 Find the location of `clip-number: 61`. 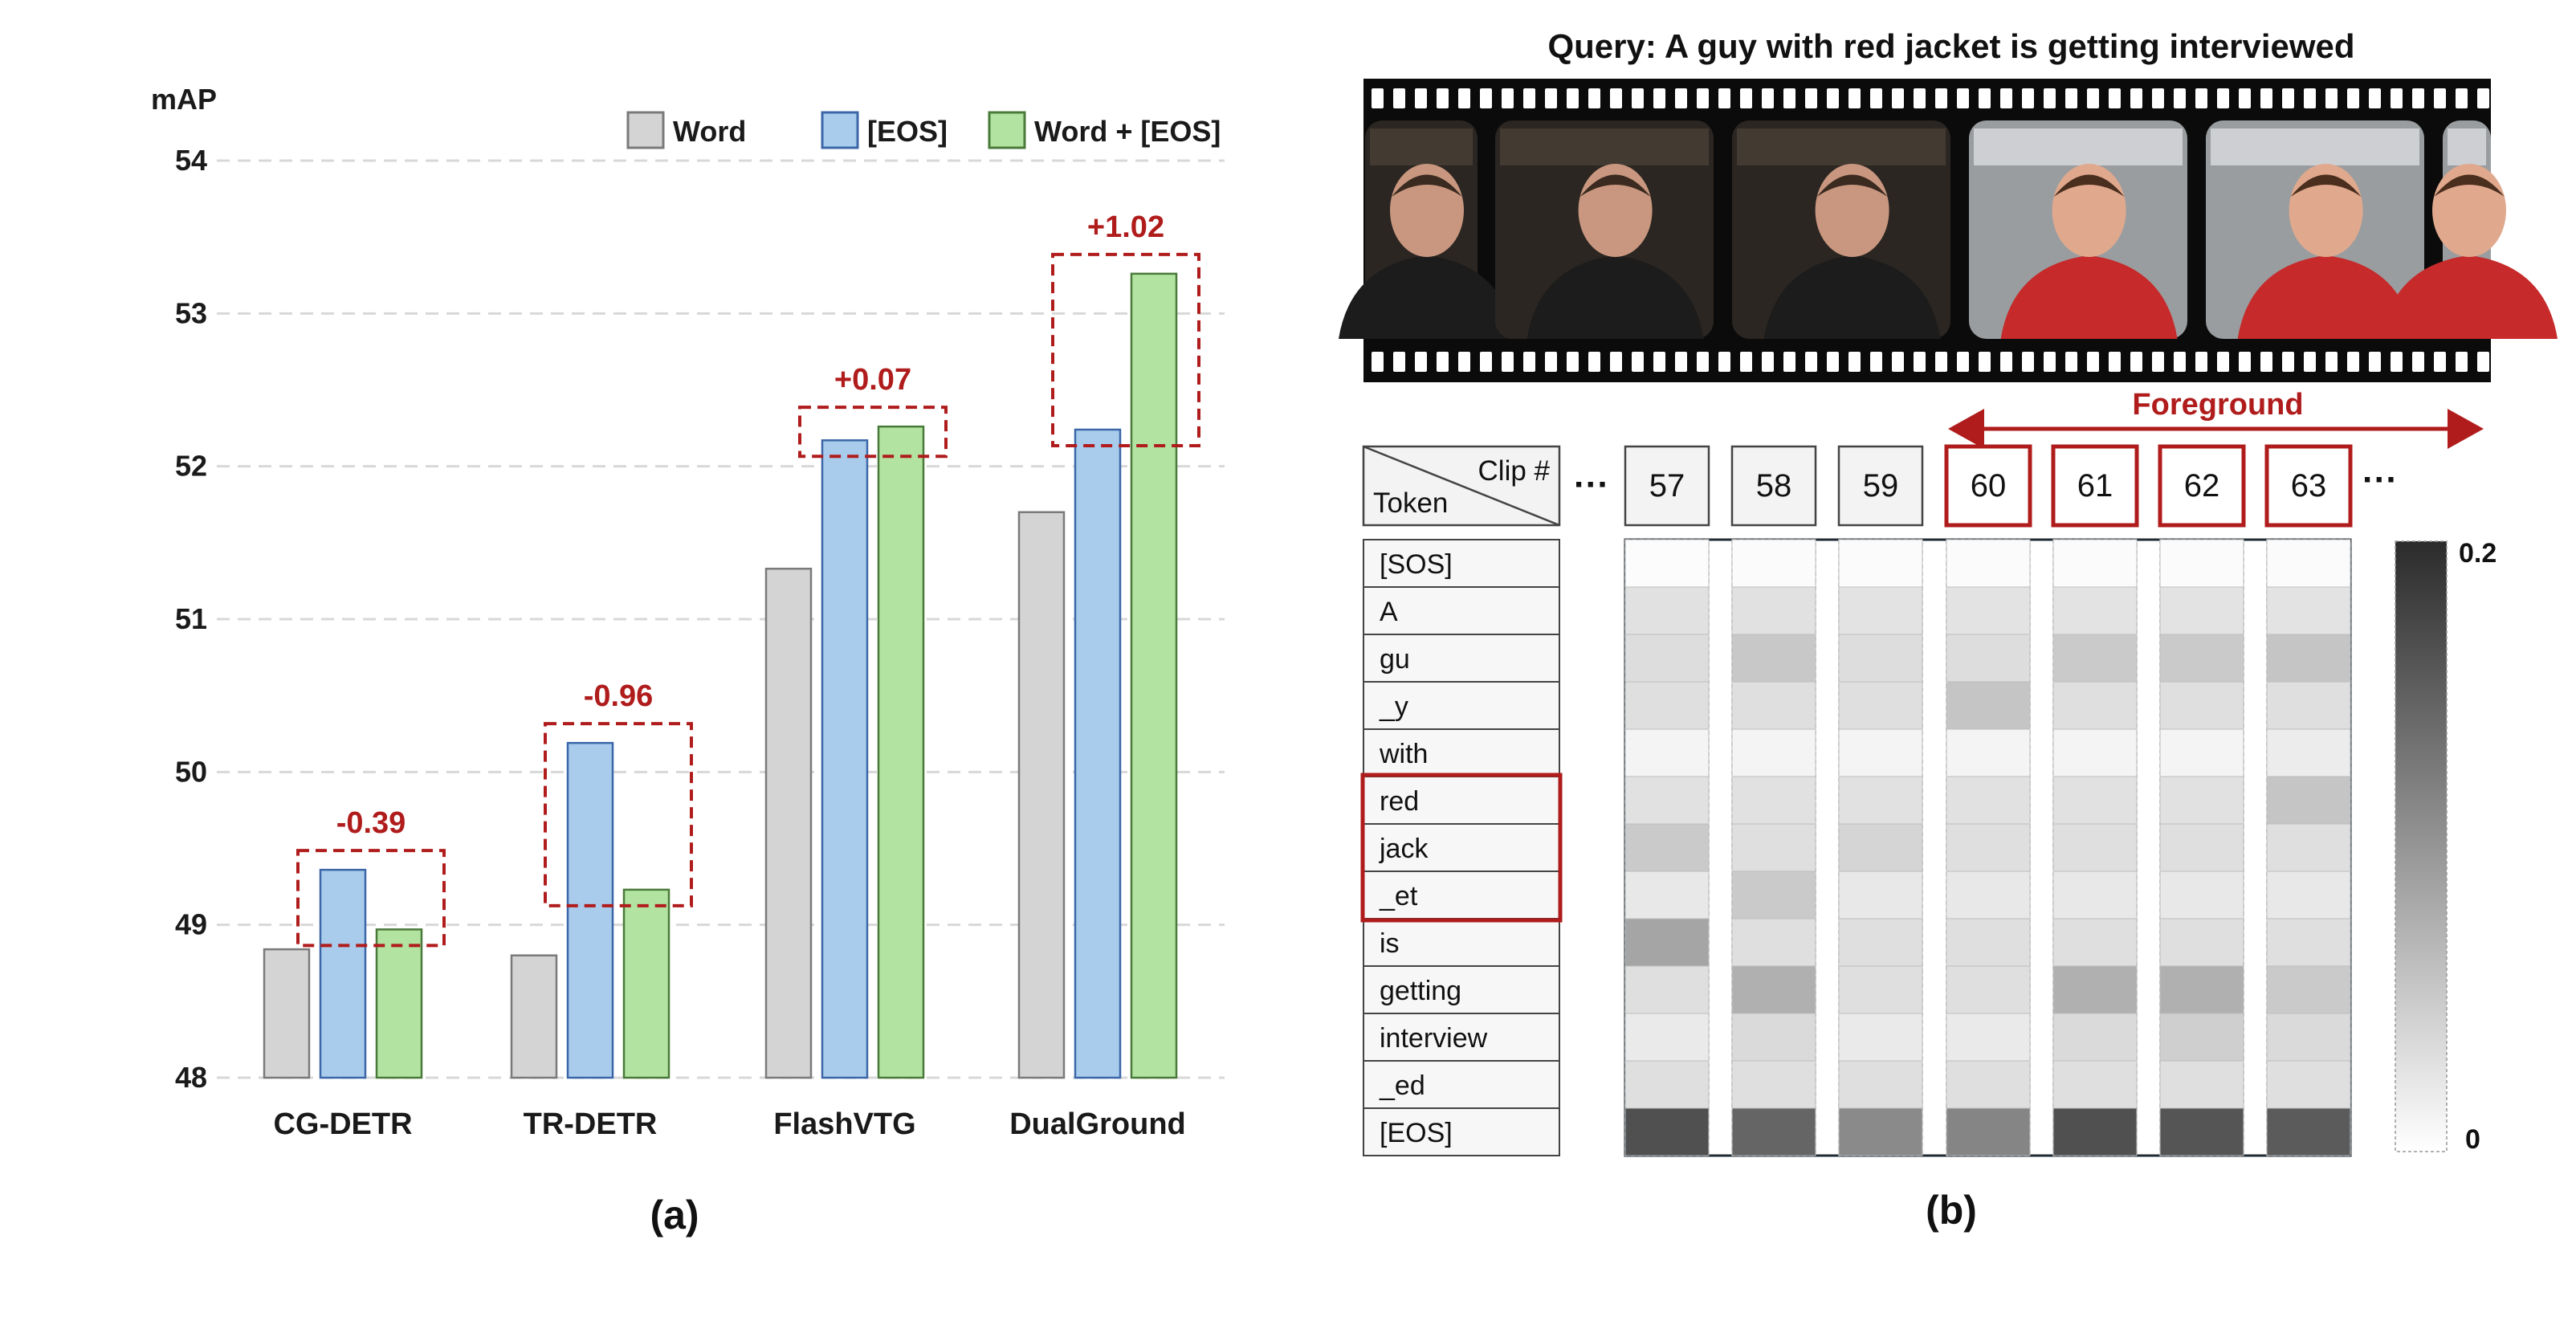

clip-number: 61 is located at coordinates (2095, 486).